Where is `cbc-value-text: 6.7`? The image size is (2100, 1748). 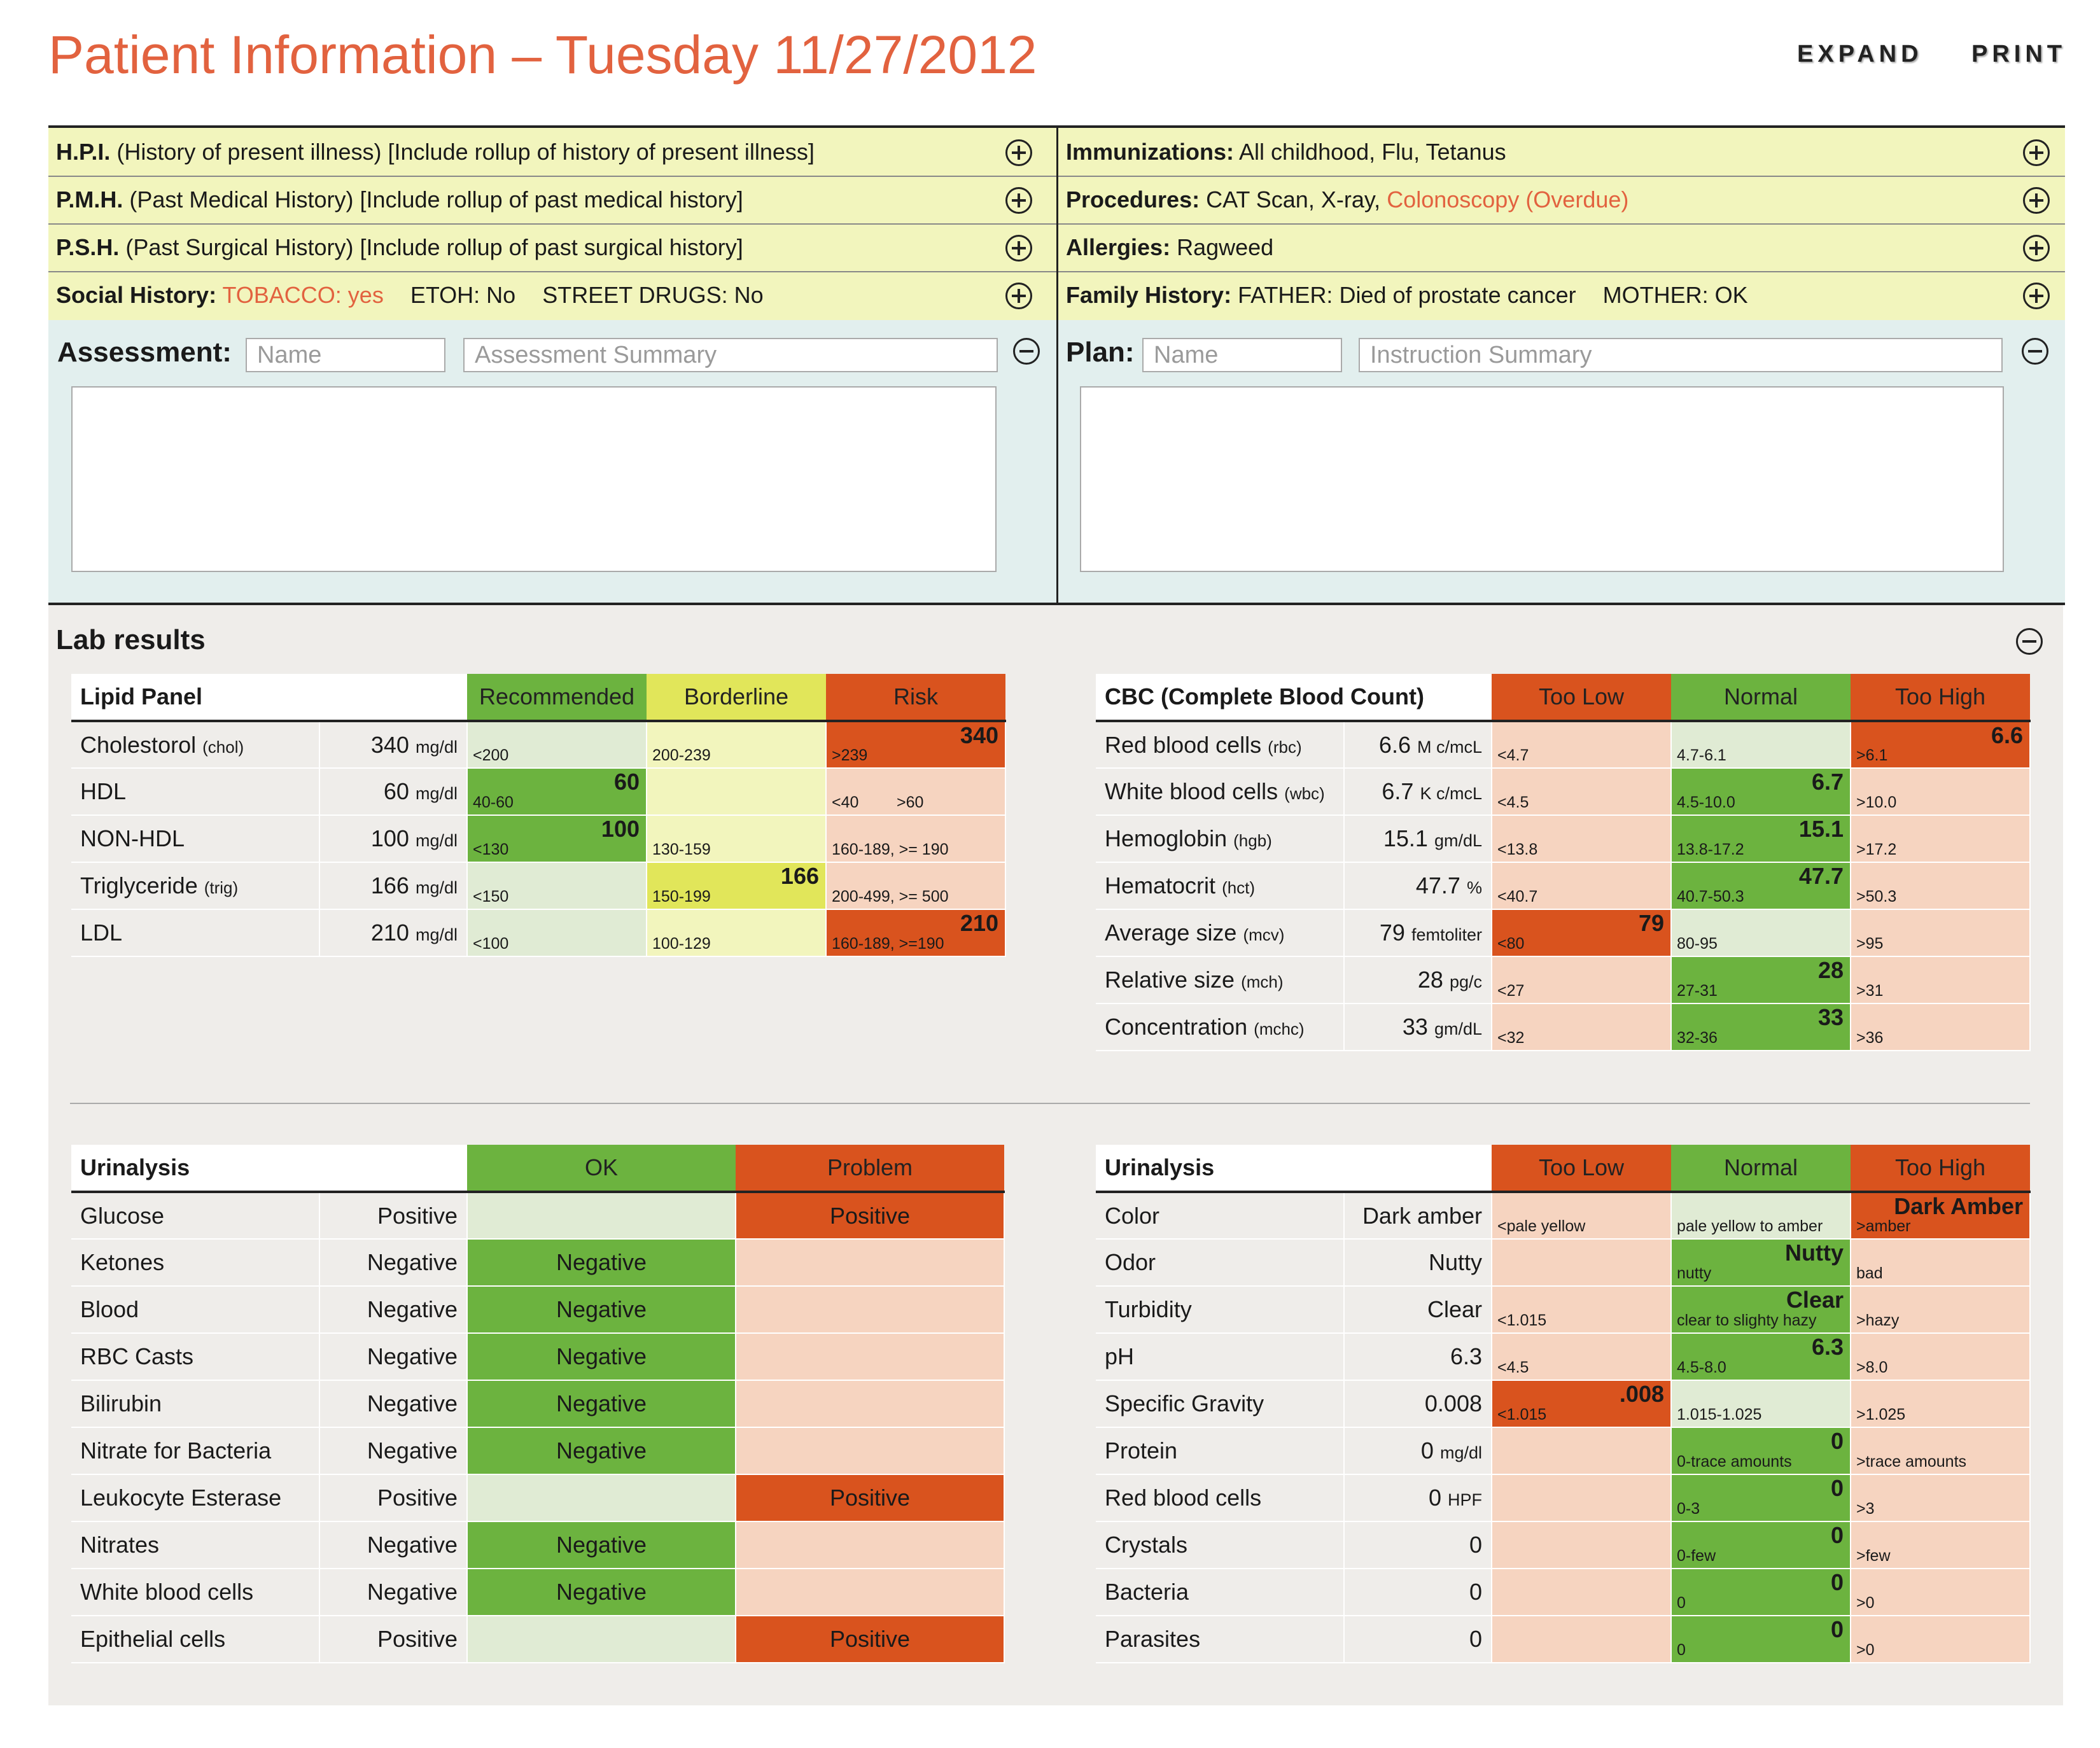 cbc-value-text: 6.7 is located at coordinates (1398, 791).